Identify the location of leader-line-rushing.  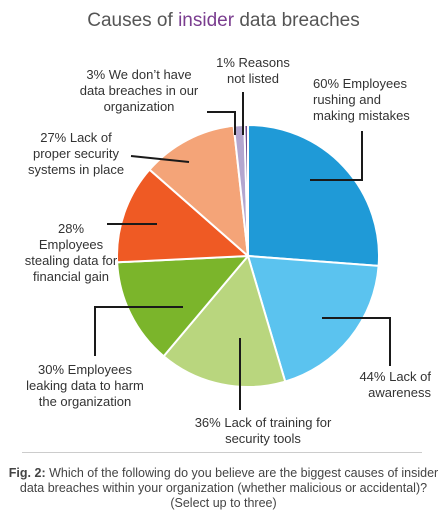
(336, 156).